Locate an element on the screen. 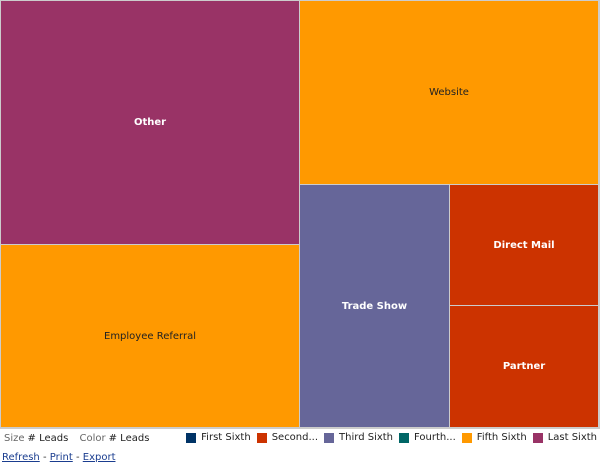 The width and height of the screenshot is (600, 466). tile-label: Trade Show is located at coordinates (374, 306).